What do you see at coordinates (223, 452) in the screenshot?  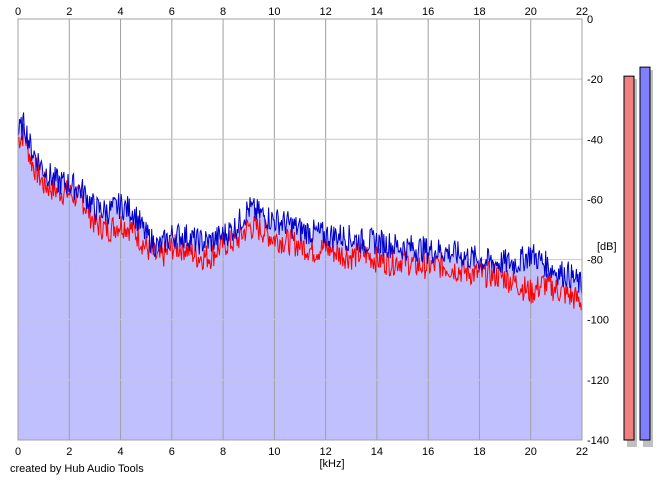 I see `x-tick-label-bottom: 8` at bounding box center [223, 452].